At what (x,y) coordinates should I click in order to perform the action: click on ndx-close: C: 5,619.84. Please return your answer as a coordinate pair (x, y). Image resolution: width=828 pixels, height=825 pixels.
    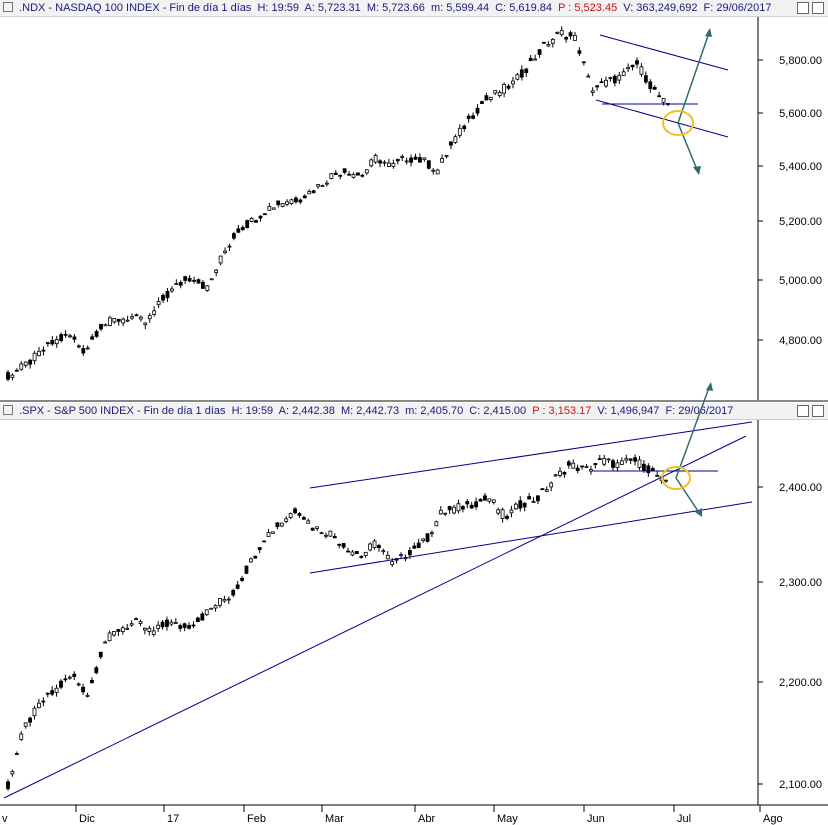
    Looking at the image, I should click on (524, 8).